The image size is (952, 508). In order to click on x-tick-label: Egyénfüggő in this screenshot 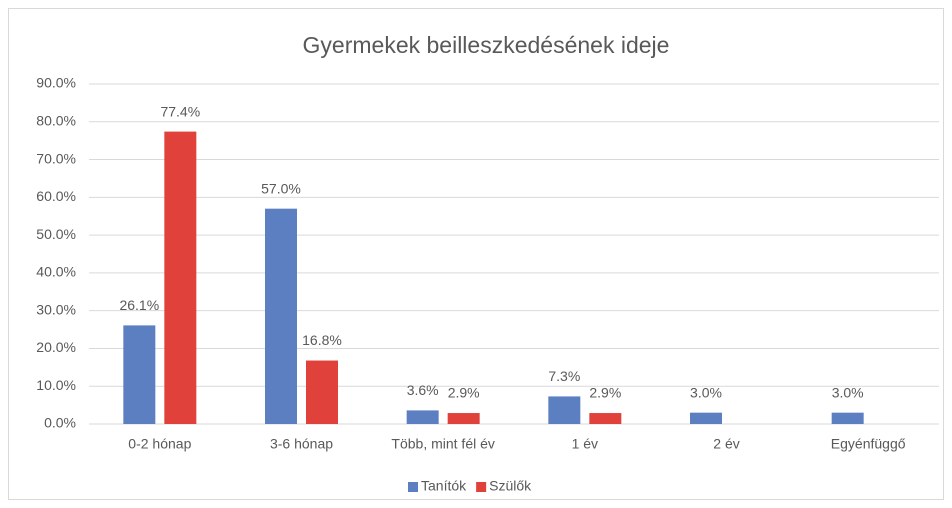, I will do `click(868, 444)`.